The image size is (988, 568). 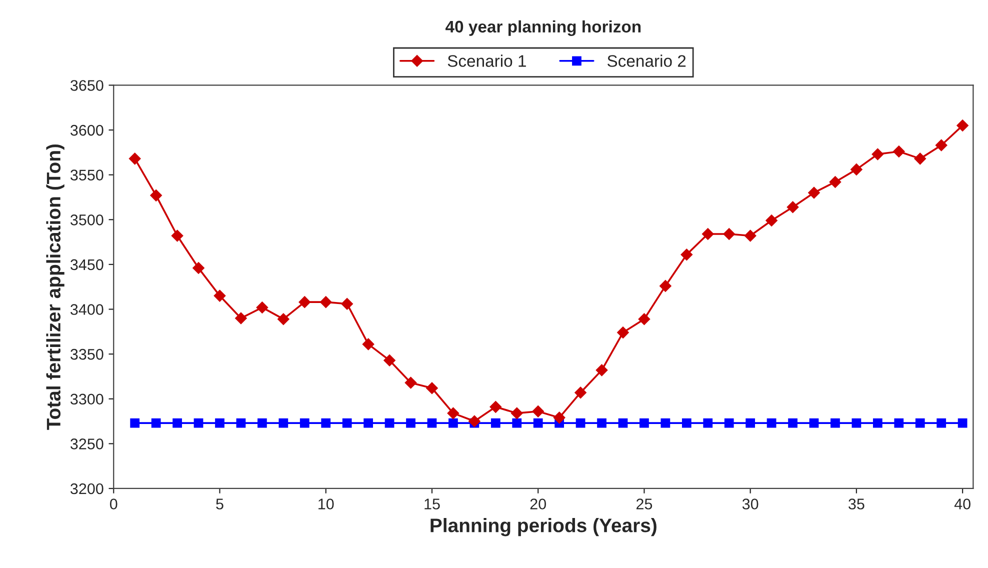 What do you see at coordinates (87, 220) in the screenshot?
I see `y-tick-label: 3500` at bounding box center [87, 220].